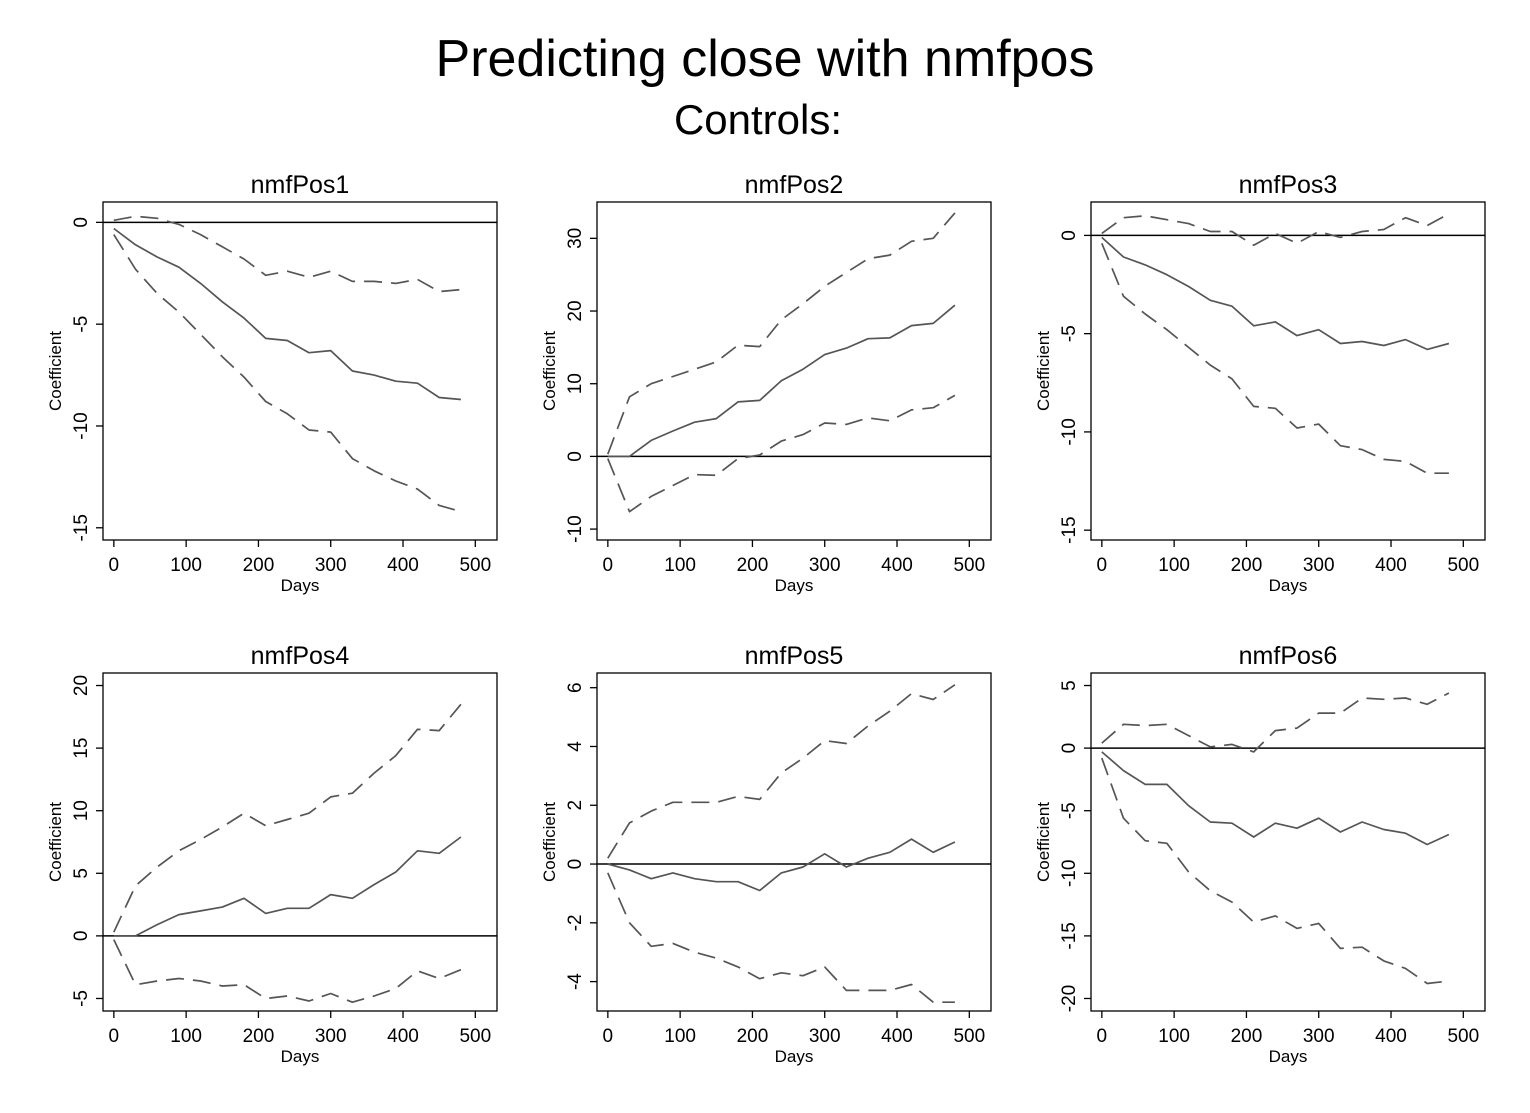  Describe the element at coordinates (81, 748) in the screenshot. I see `y-tick-label: 15` at that location.